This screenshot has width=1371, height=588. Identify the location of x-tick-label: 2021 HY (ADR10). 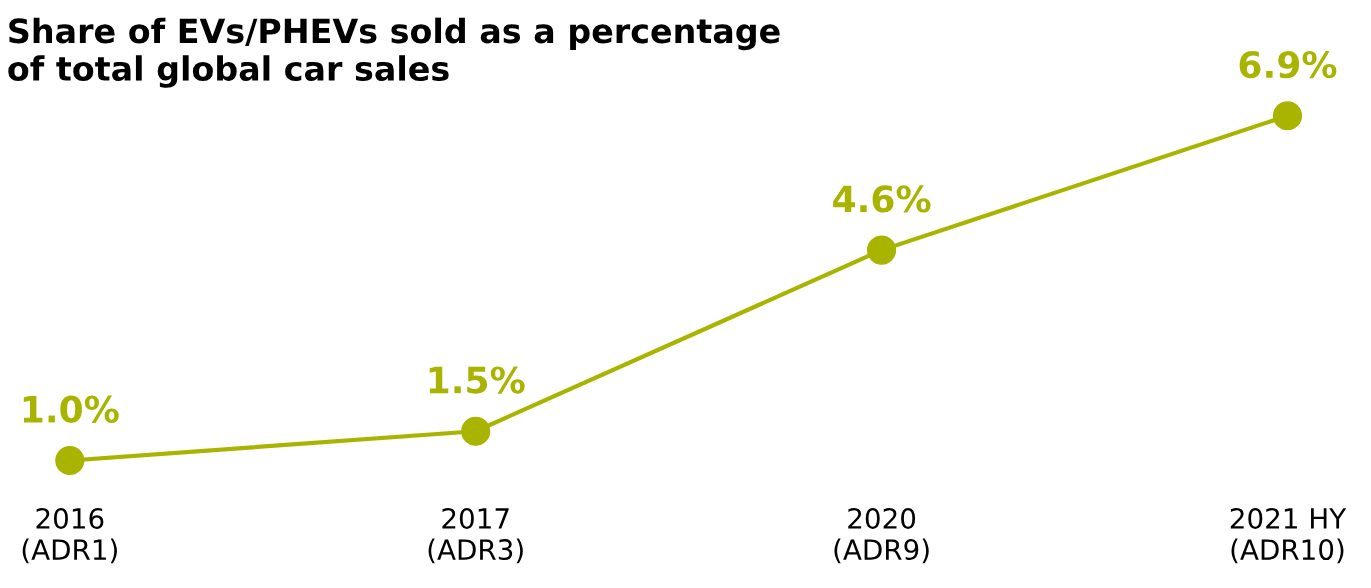
(1288, 535).